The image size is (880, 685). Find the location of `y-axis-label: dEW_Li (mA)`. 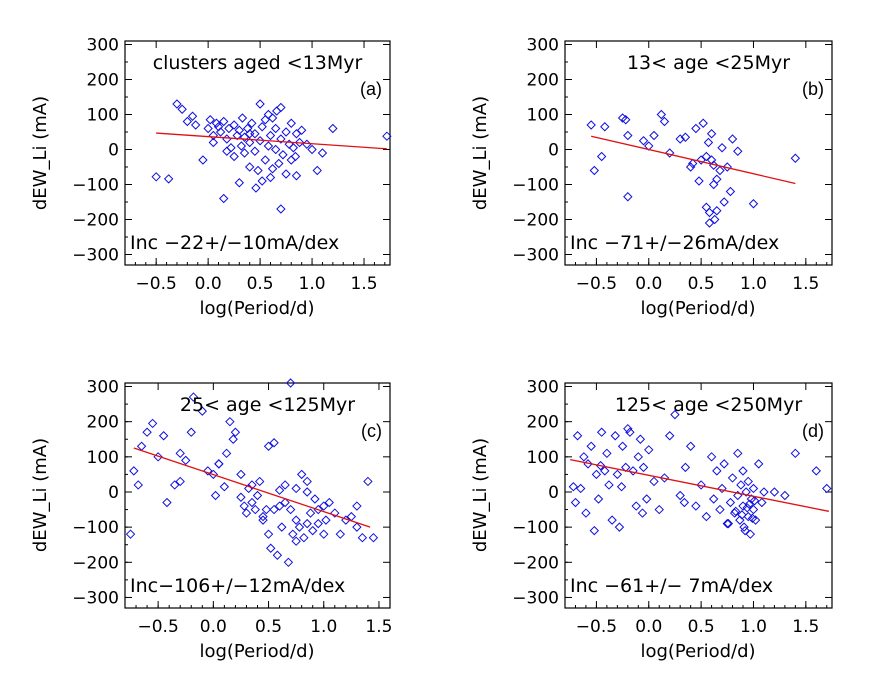

y-axis-label: dEW_Li (mA) is located at coordinates (40, 495).